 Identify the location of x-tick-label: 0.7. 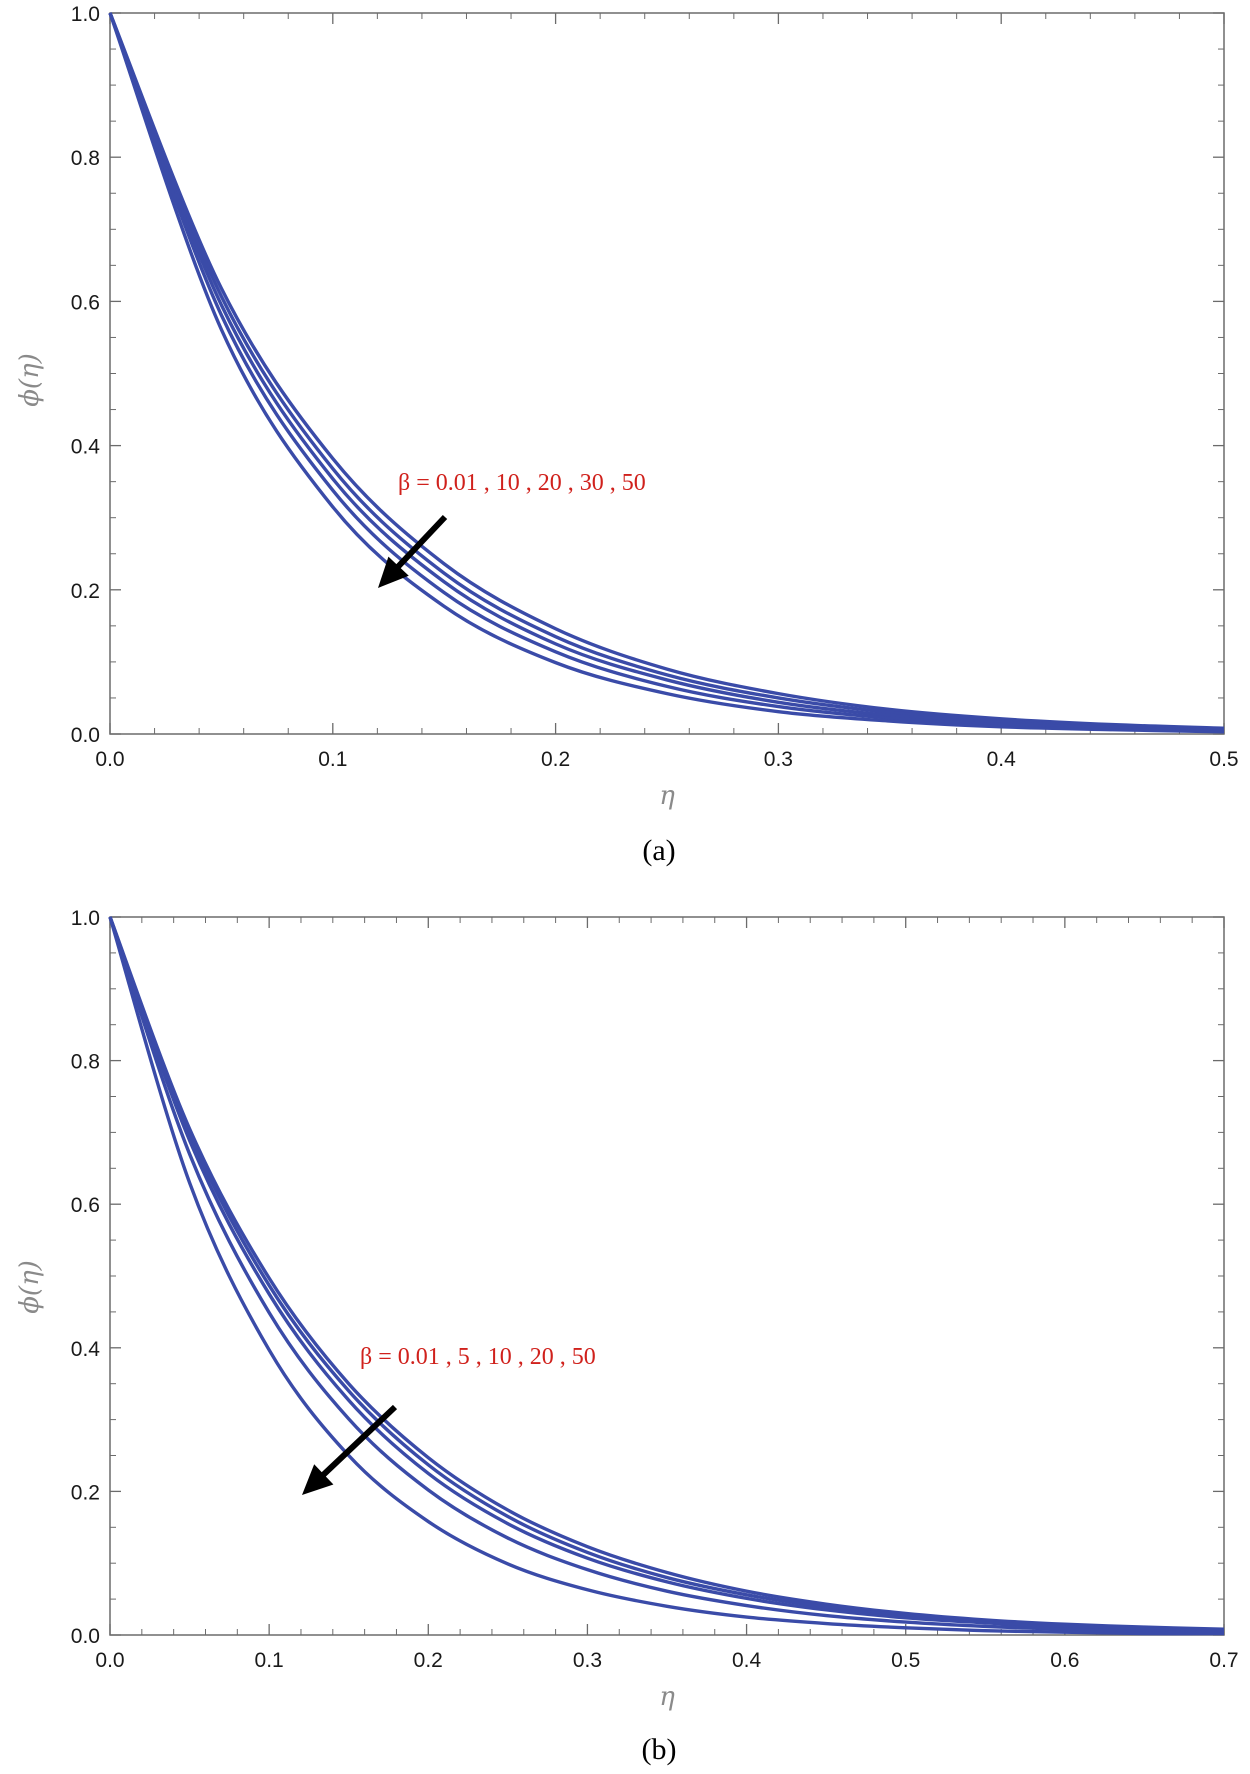
(1223, 1660).